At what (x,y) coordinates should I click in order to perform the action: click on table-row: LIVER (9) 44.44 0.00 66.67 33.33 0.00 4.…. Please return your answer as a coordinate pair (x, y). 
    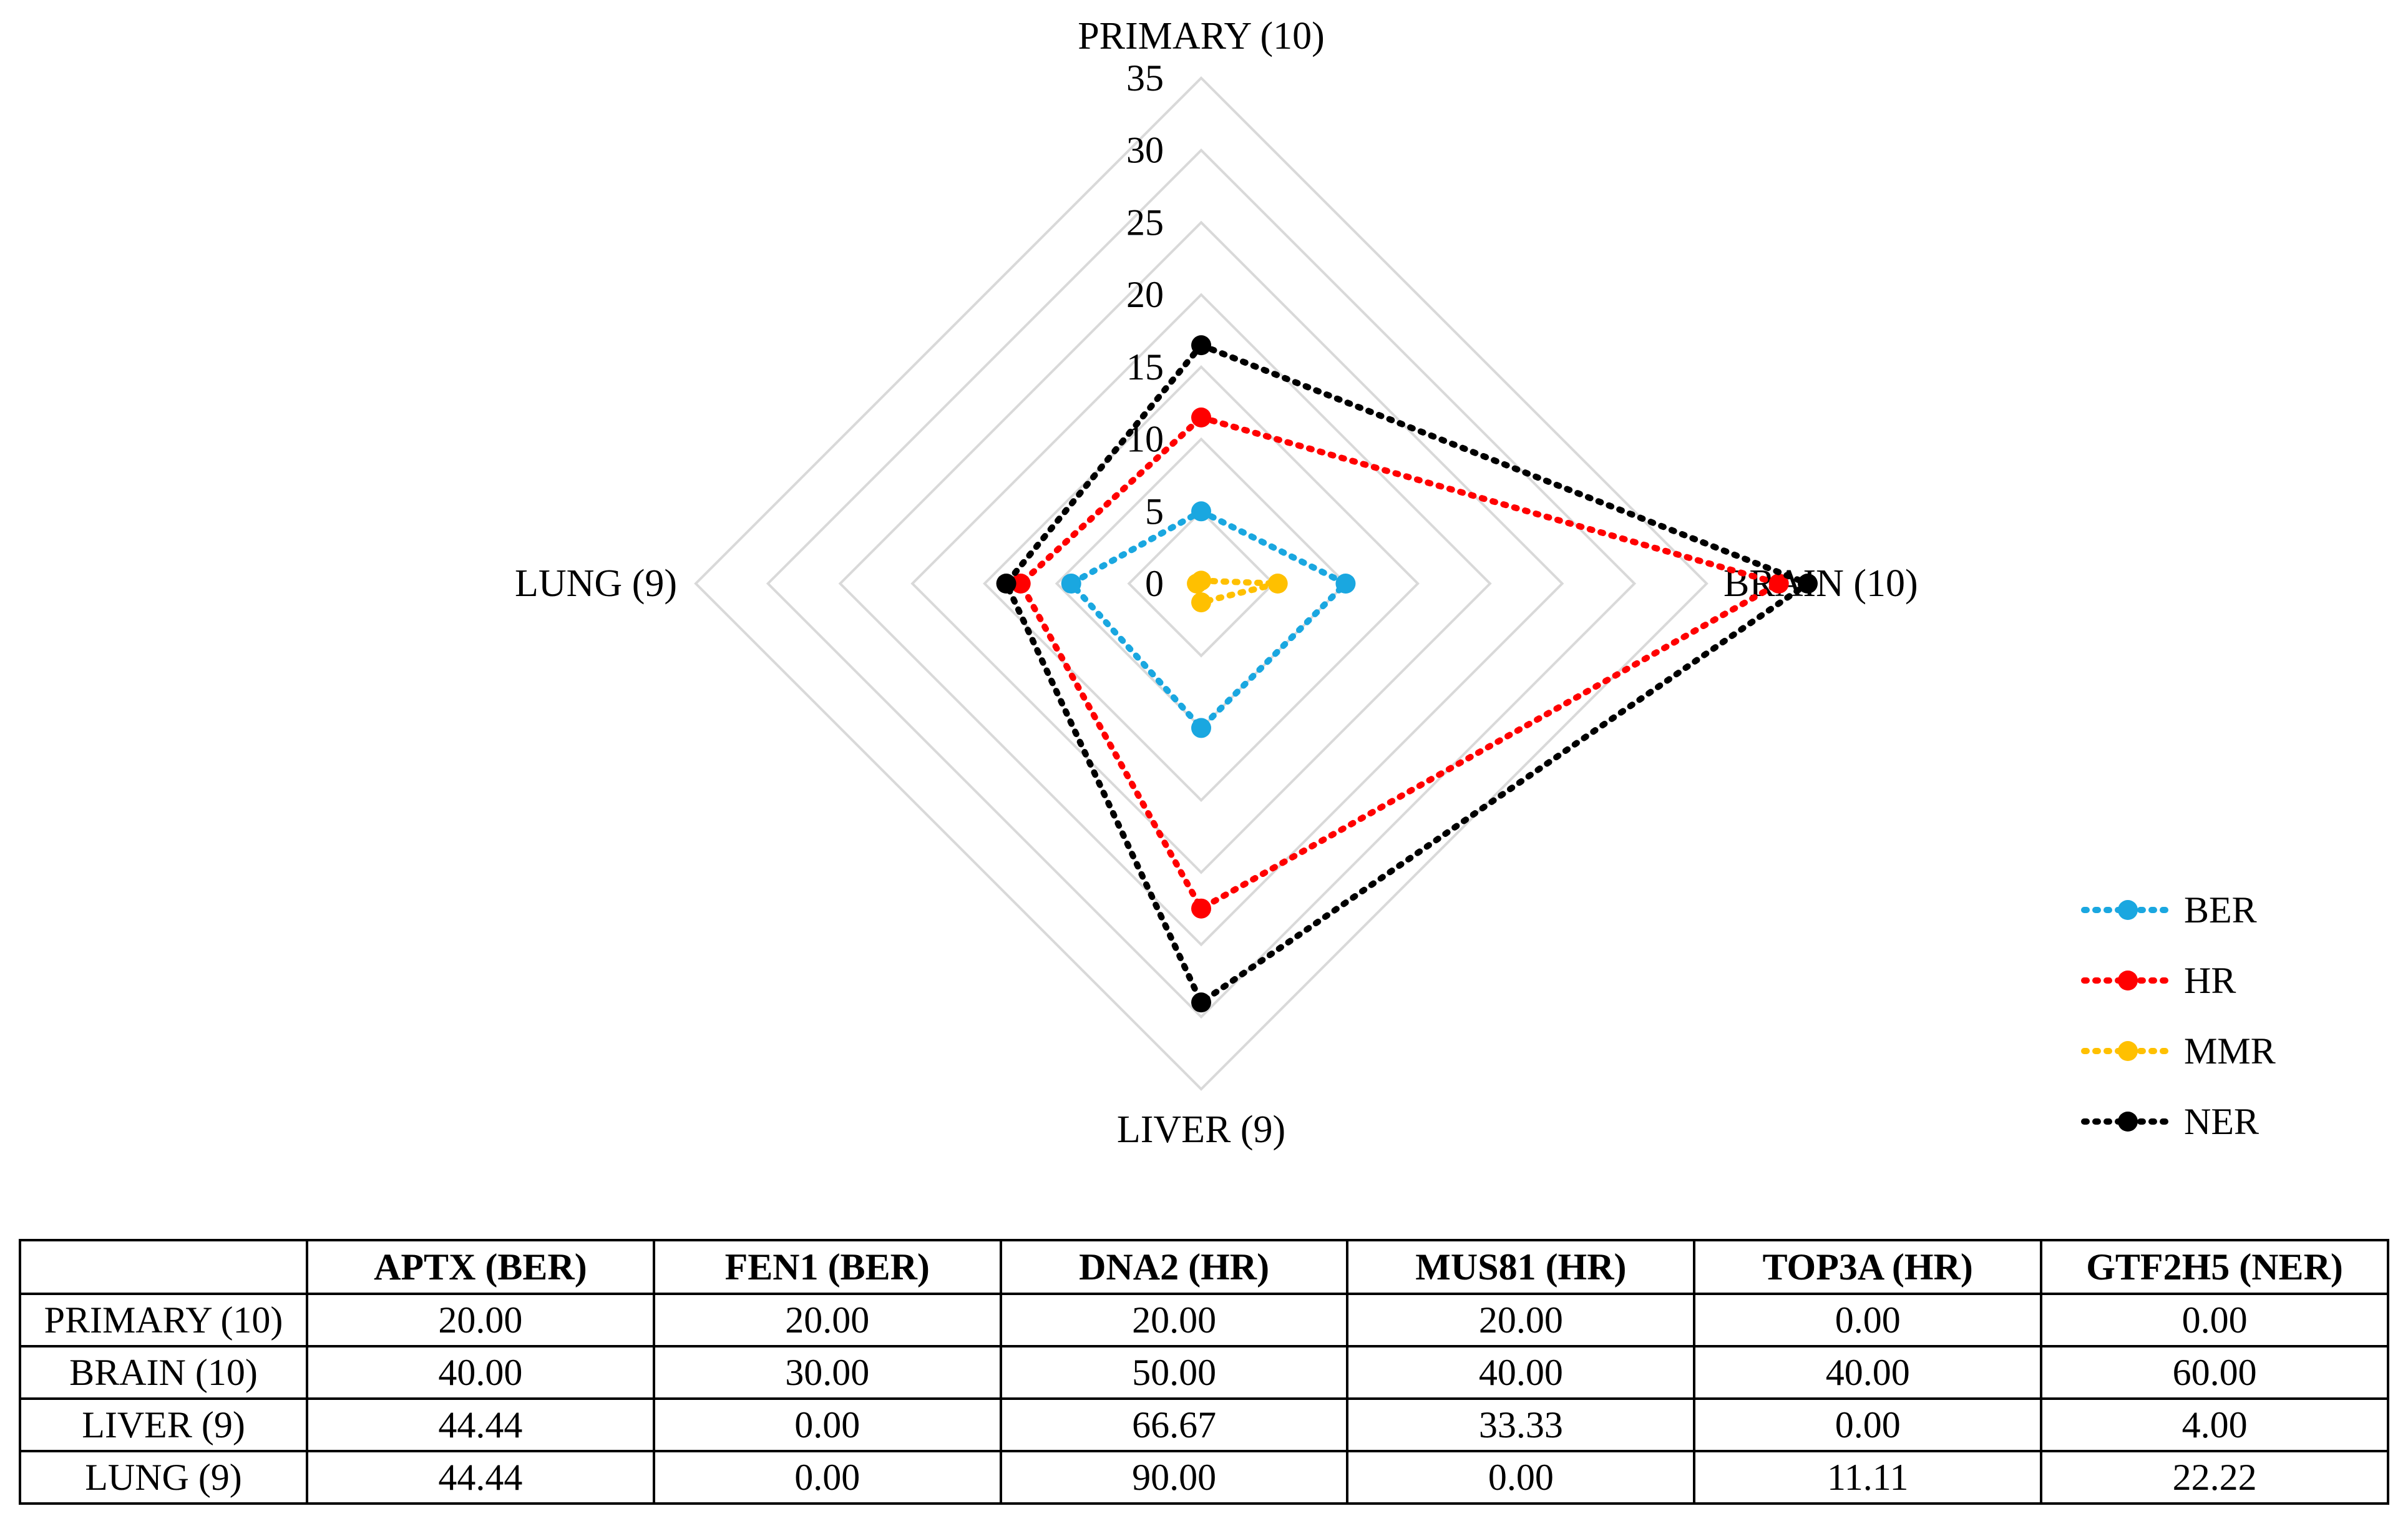
    Looking at the image, I should click on (1204, 1424).